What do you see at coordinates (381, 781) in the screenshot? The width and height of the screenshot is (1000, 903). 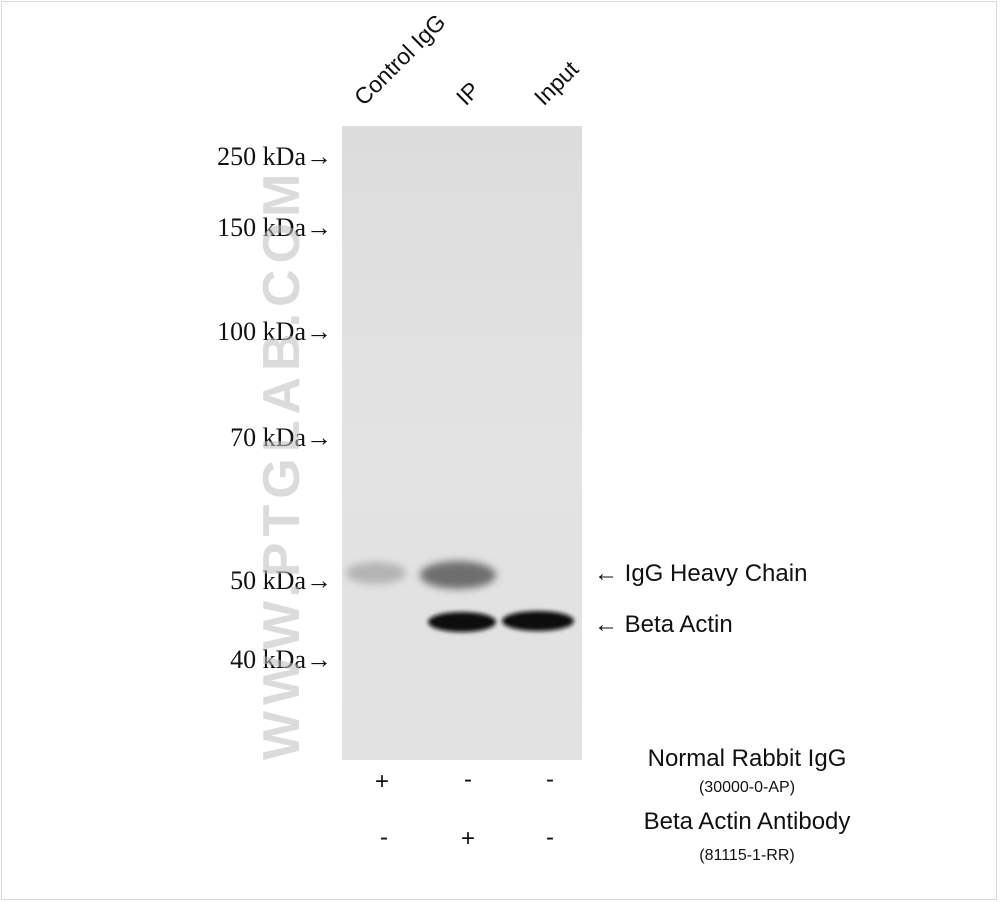 I see `sign-igg-lane1: +` at bounding box center [381, 781].